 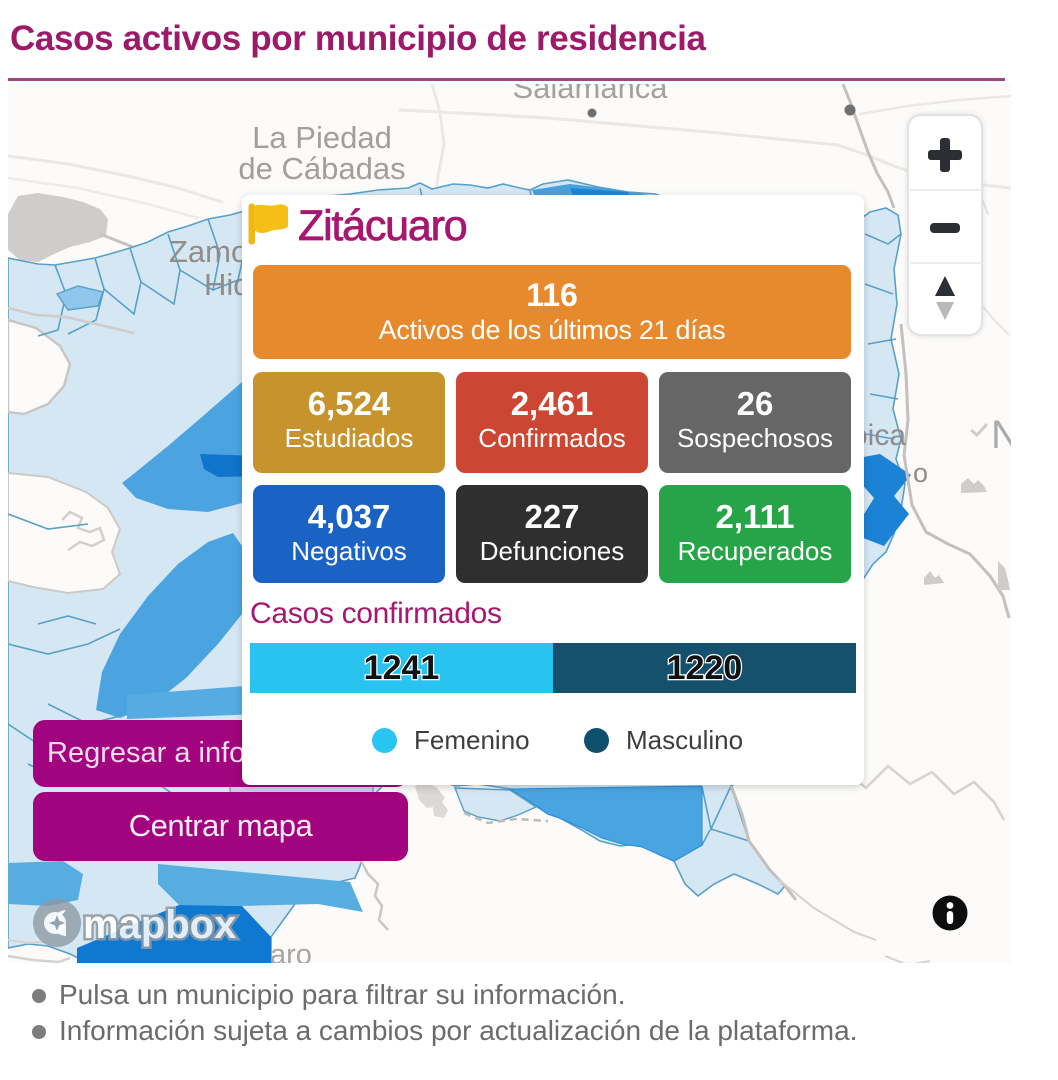 I want to click on svg-text: Salamanca, so click(x=590, y=94).